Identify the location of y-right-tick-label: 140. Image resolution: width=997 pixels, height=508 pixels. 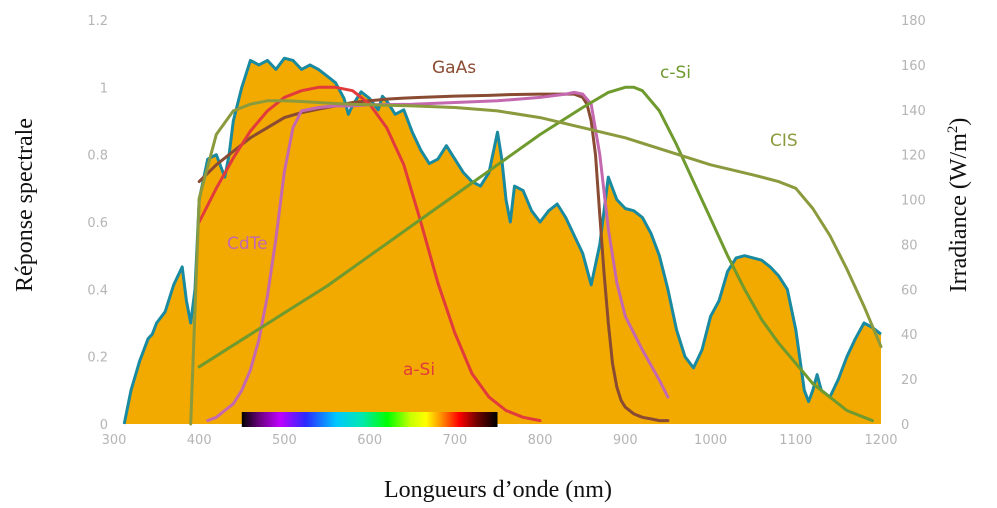
(913, 111).